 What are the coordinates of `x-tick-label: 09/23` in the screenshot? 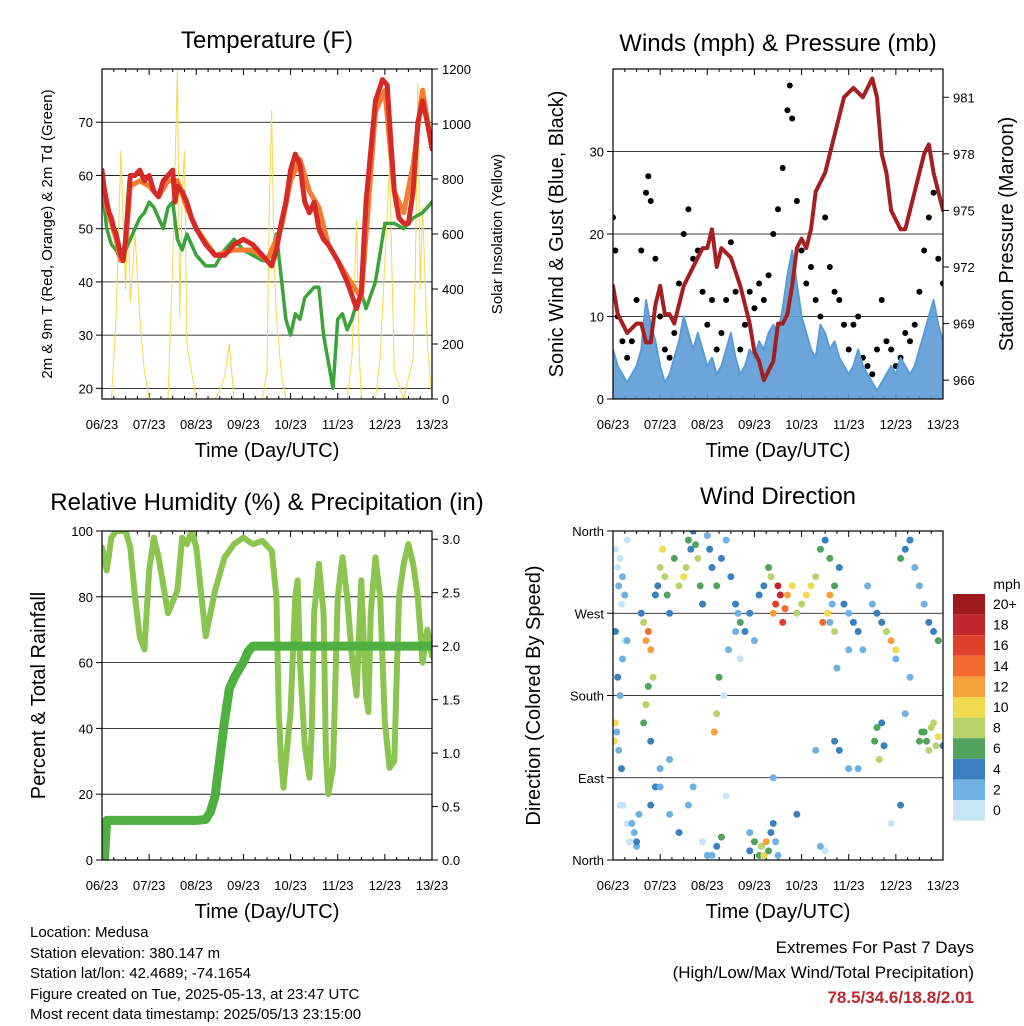 It's located at (243, 424).